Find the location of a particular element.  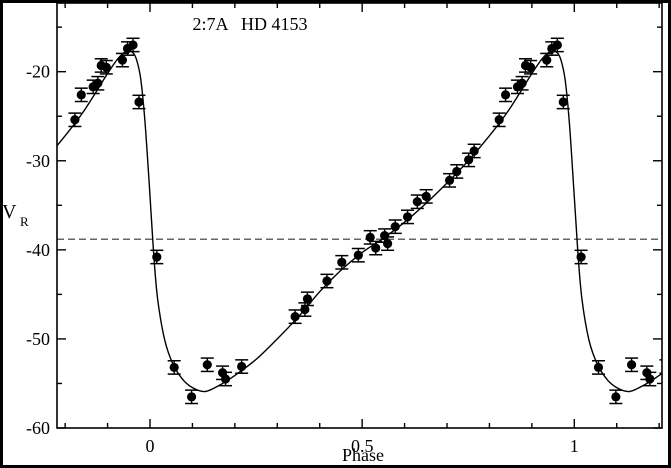

y-axis-label: V R is located at coordinates (15, 215).